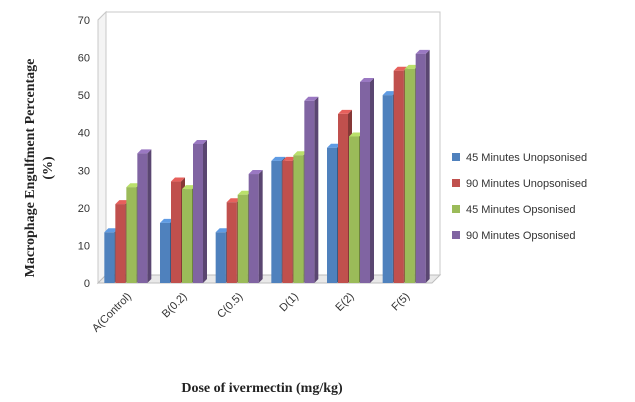 This screenshot has width=635, height=402. What do you see at coordinates (520, 236) in the screenshot?
I see `legend-label: 90 Minutes Opsonised` at bounding box center [520, 236].